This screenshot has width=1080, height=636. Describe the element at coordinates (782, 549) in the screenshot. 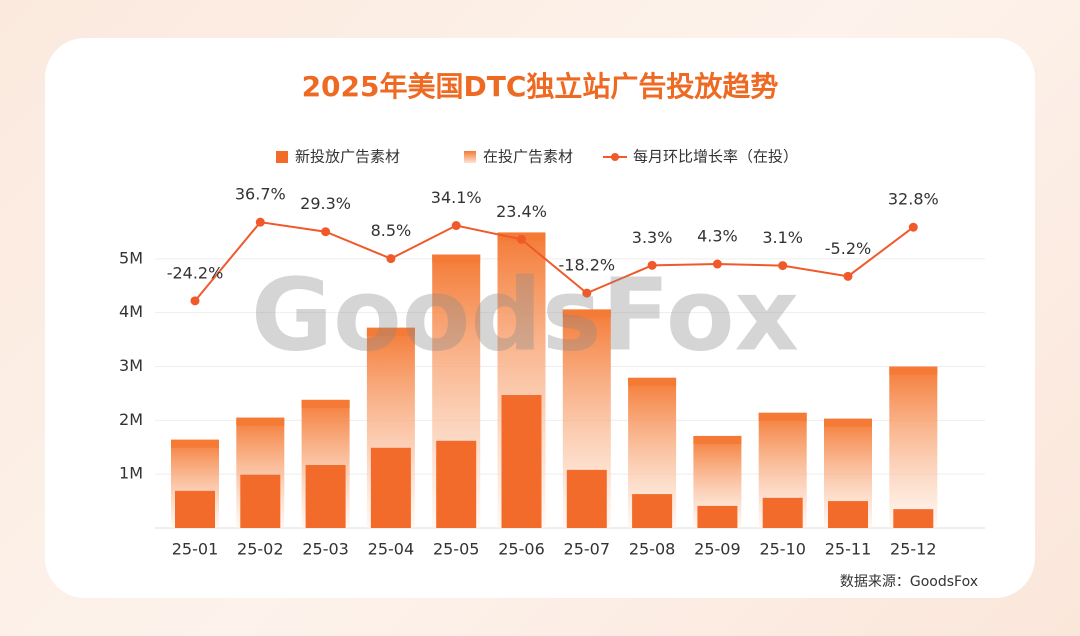

I see `x-tick-label: 25-10` at that location.